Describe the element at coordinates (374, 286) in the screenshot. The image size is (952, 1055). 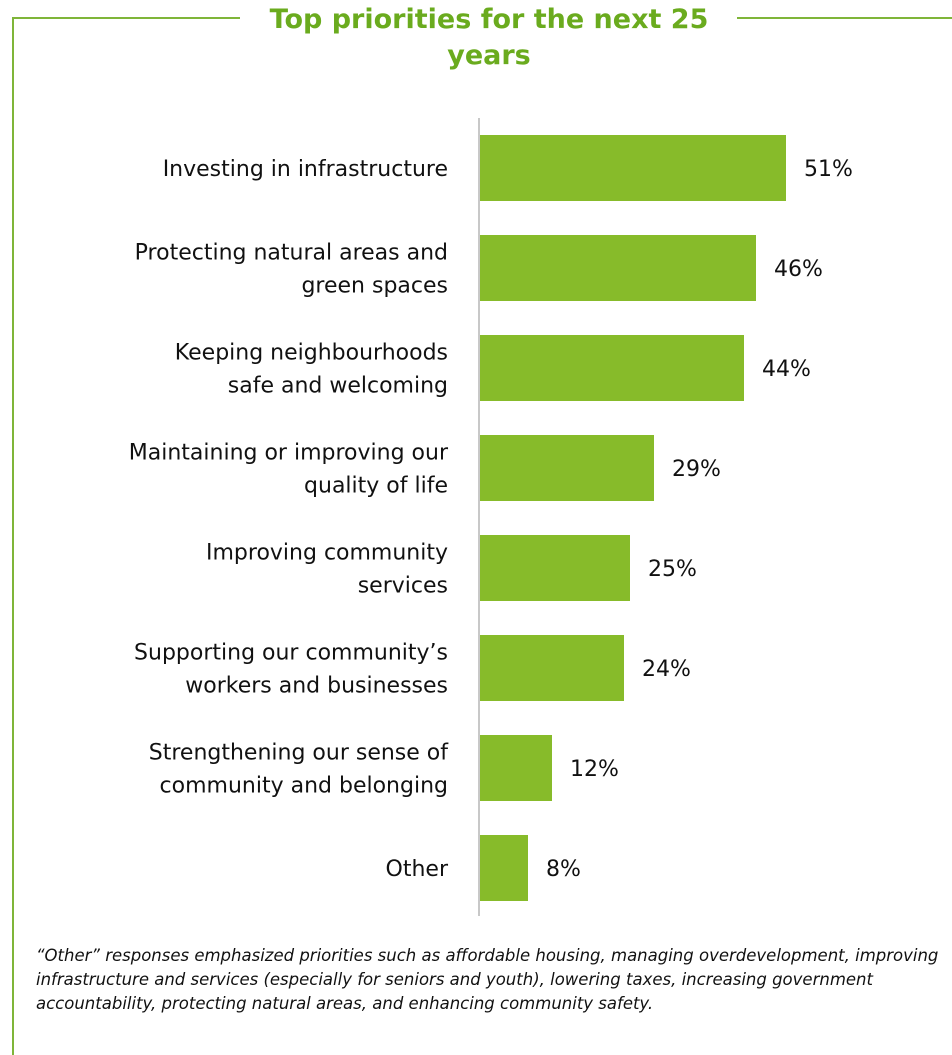
I see `category-label: green spaces` at that location.